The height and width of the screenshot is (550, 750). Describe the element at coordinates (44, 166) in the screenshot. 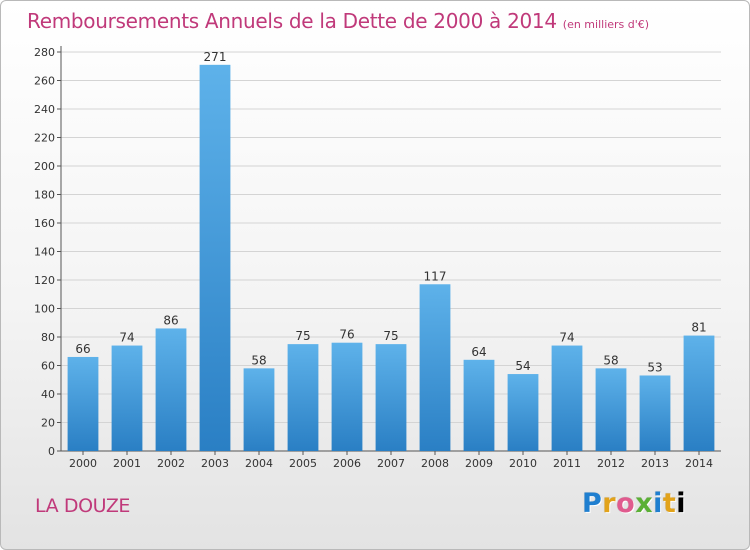

I see `y-tick-label: 200` at that location.